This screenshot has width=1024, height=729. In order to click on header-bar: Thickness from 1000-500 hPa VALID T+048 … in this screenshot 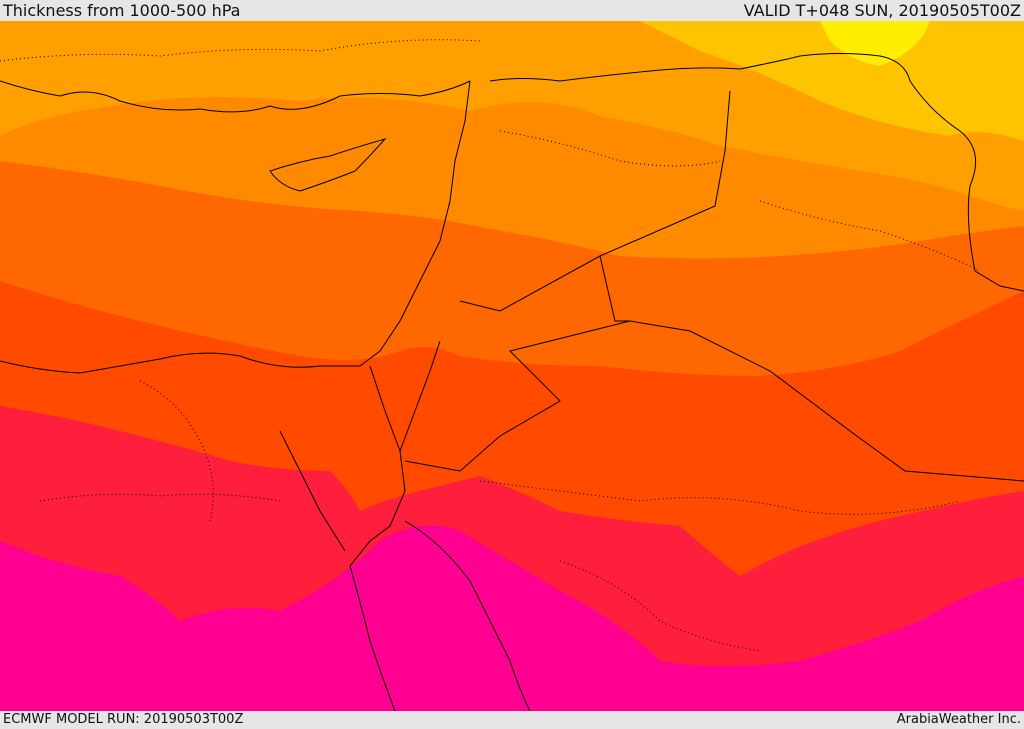, I will do `click(512, 10)`.